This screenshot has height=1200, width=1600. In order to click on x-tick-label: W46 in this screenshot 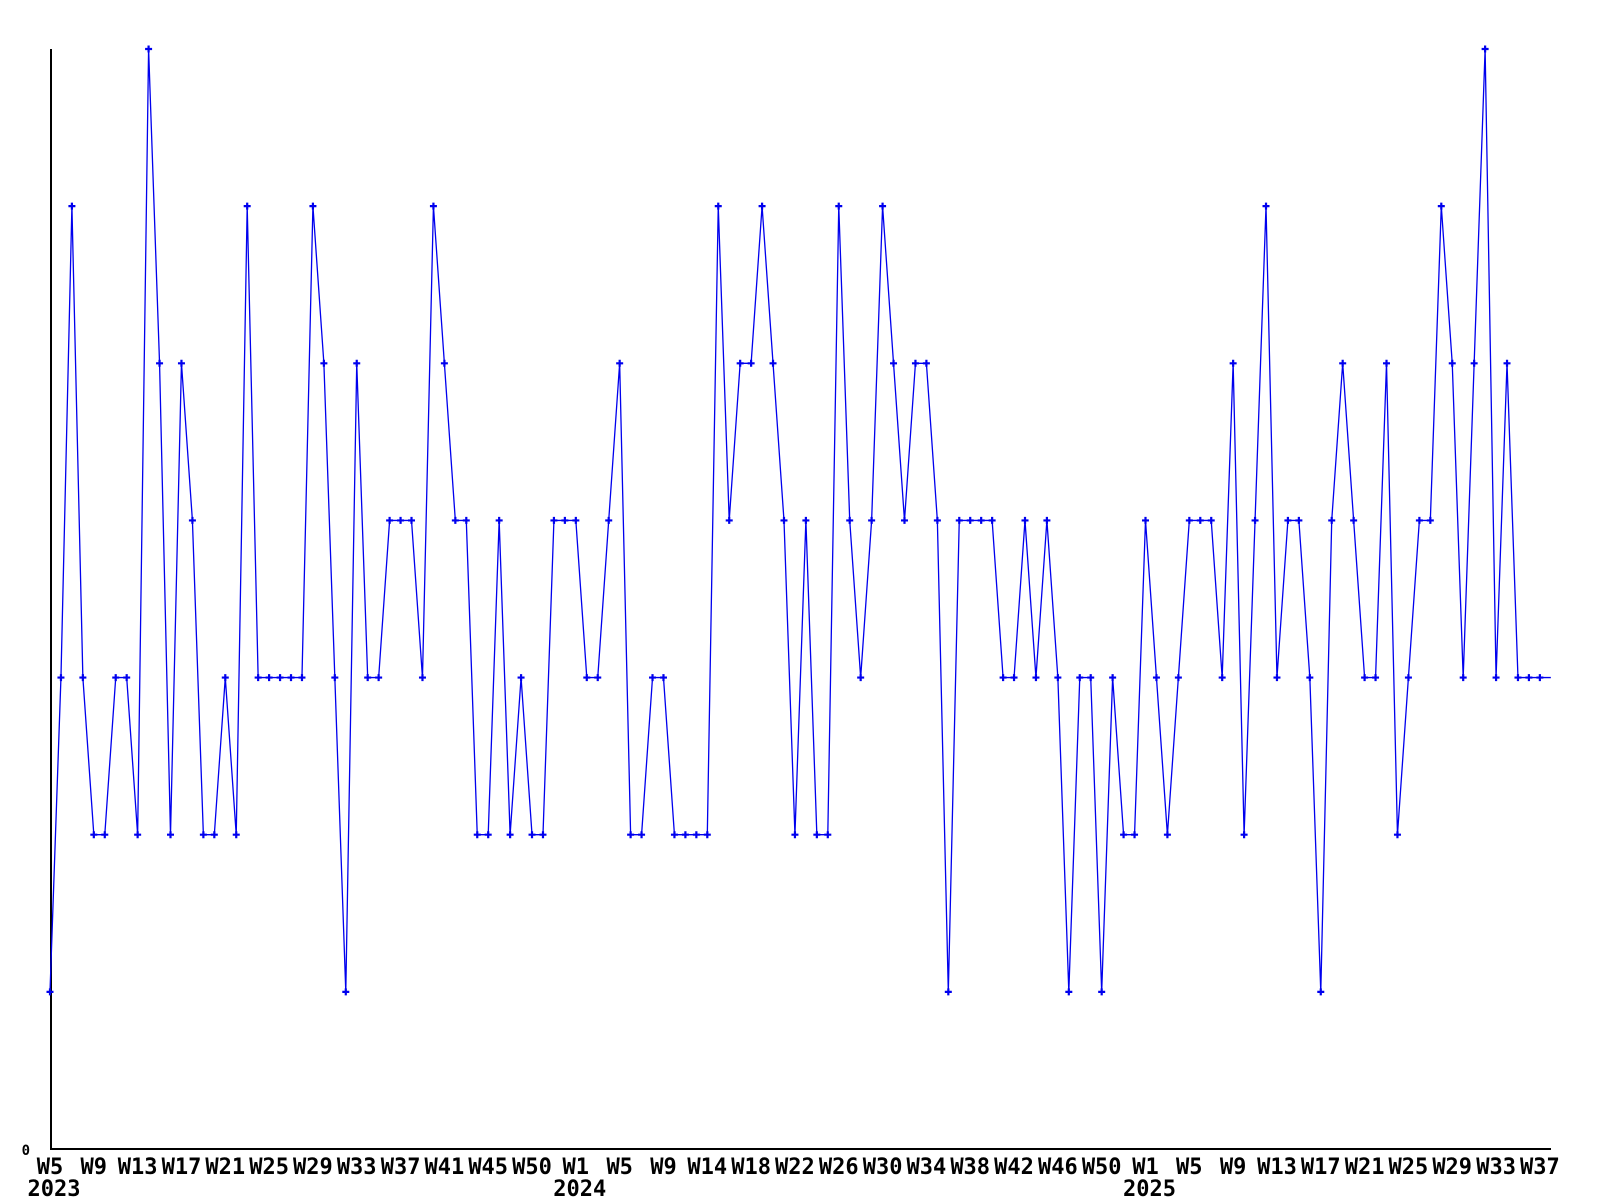, I will do `click(1058, 1167)`.